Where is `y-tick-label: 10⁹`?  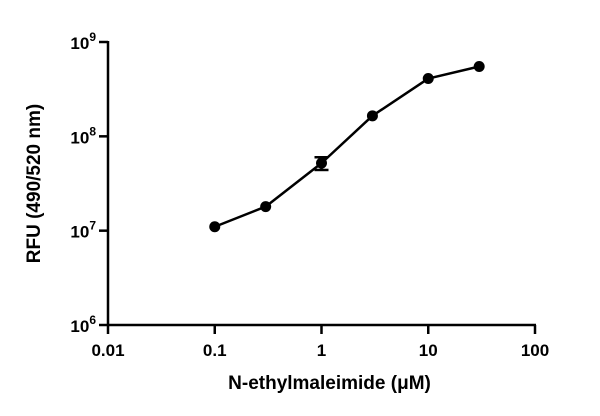 y-tick-label: 10⁹ is located at coordinates (83, 41).